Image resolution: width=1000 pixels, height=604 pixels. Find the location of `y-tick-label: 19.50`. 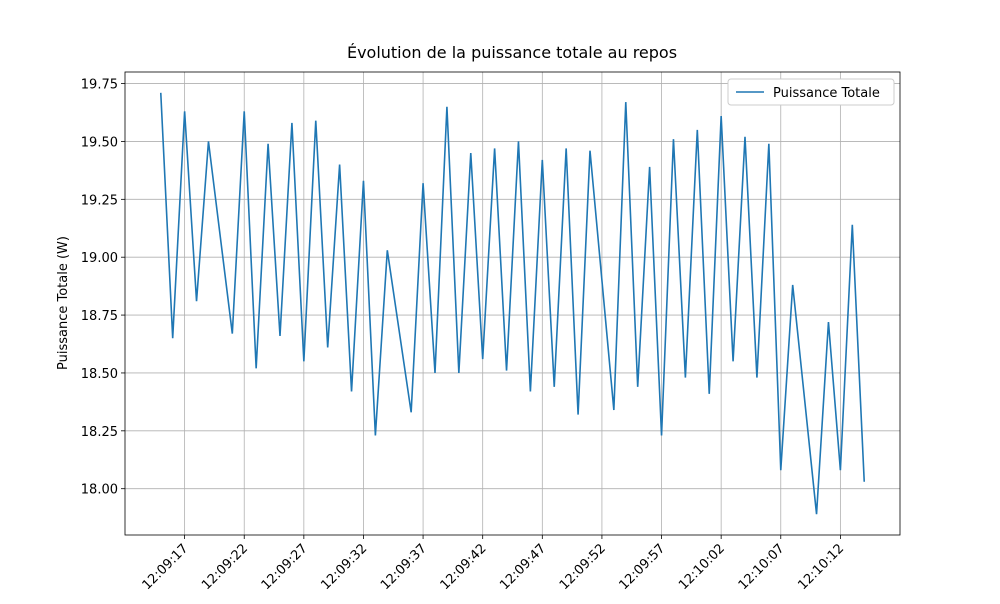

y-tick-label: 19.50 is located at coordinates (99, 142).